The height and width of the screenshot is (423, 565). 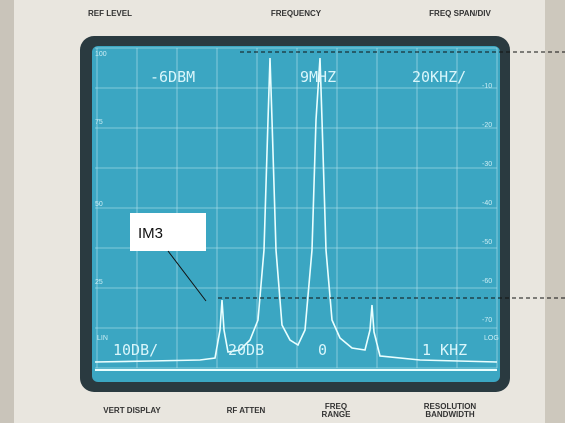 What do you see at coordinates (135, 350) in the screenshot?
I see `readout: 10DB/` at bounding box center [135, 350].